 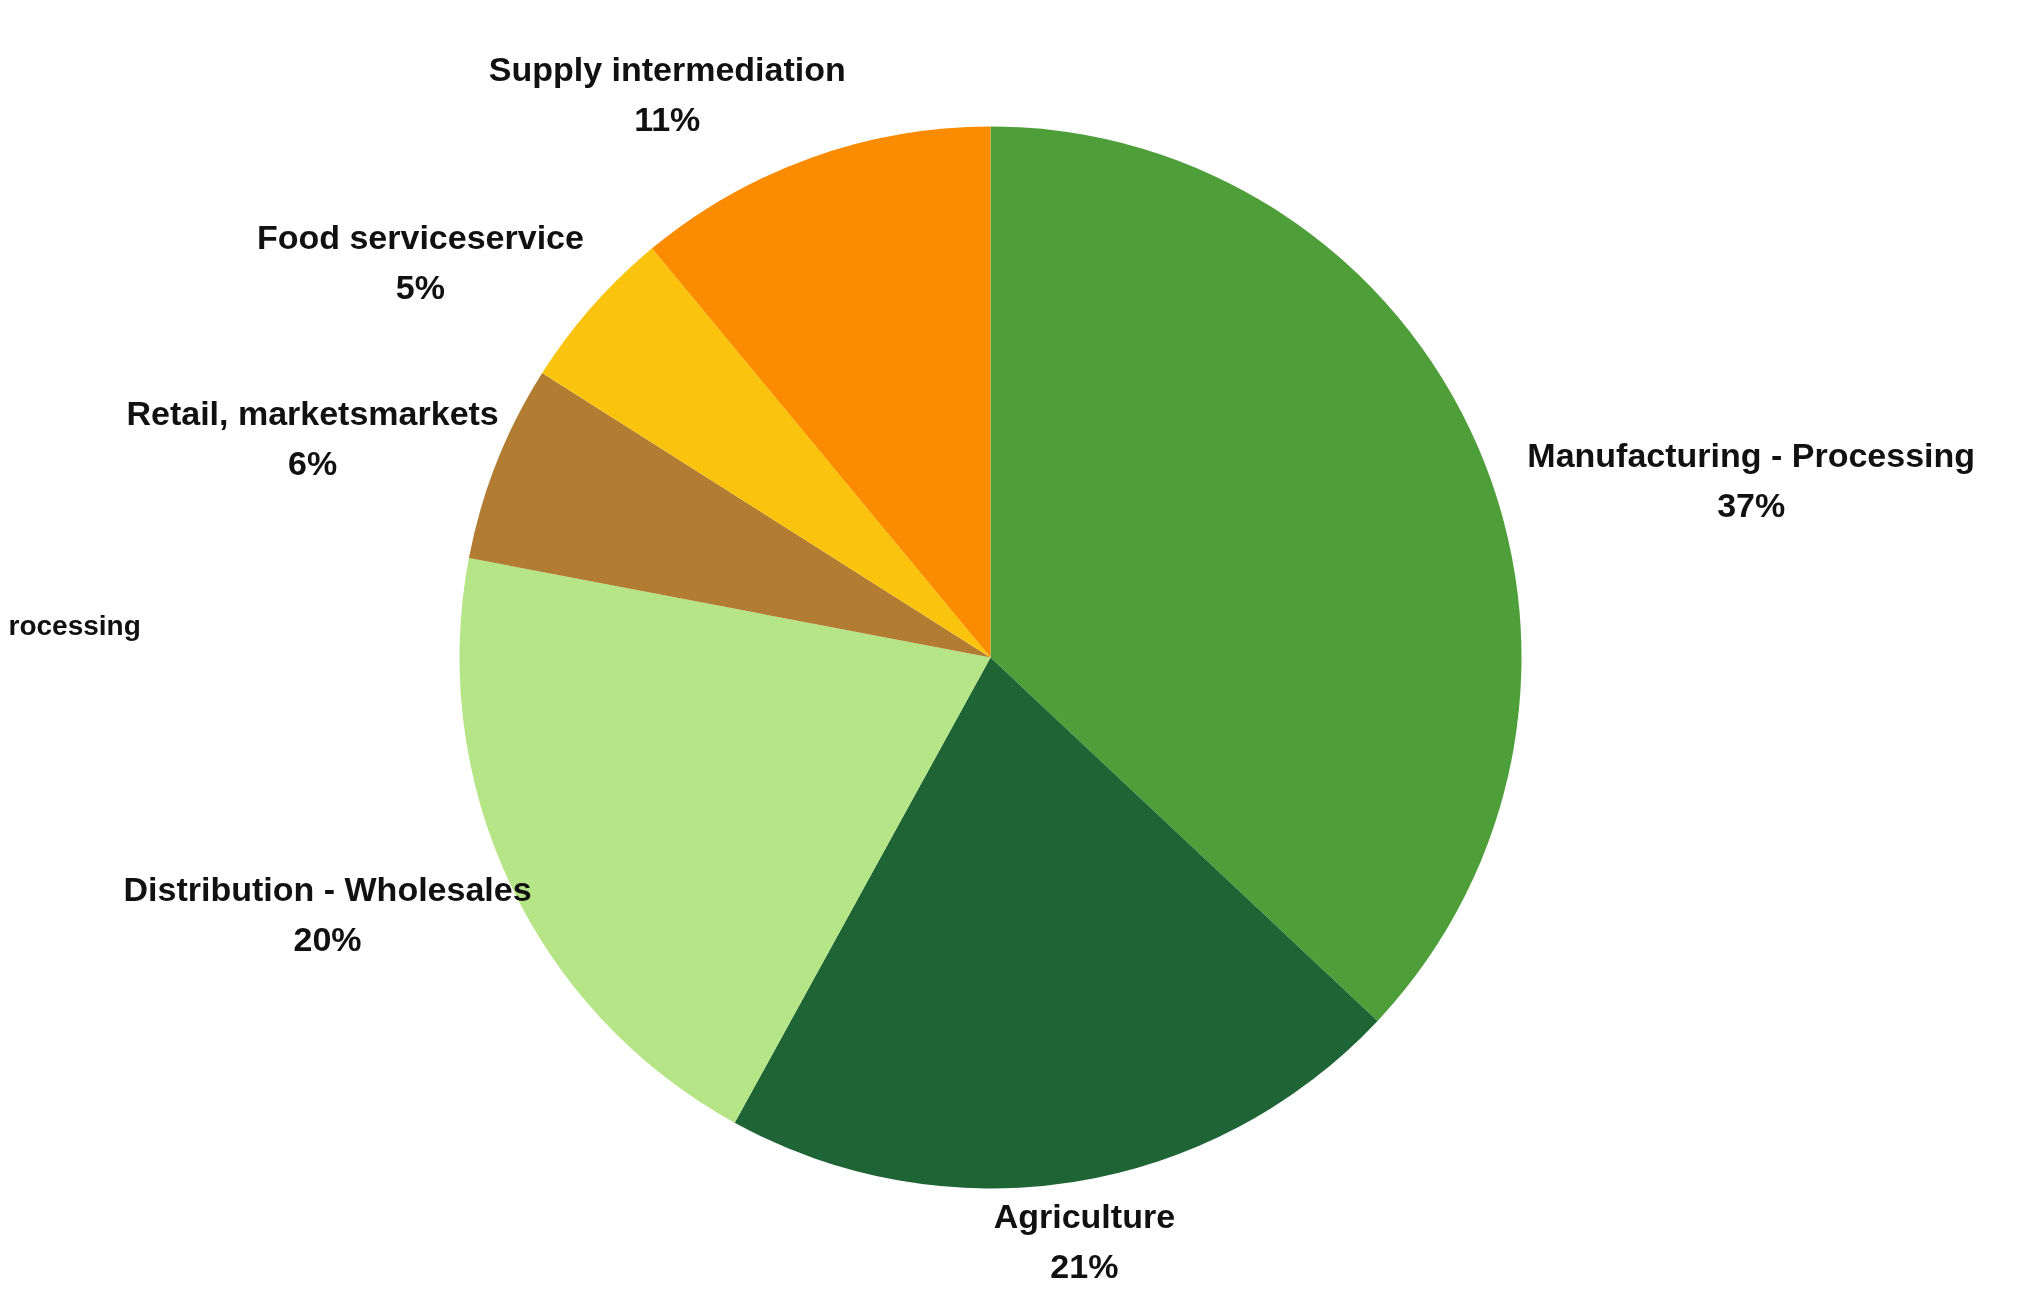 What do you see at coordinates (420, 286) in the screenshot?
I see `data-label: 5%` at bounding box center [420, 286].